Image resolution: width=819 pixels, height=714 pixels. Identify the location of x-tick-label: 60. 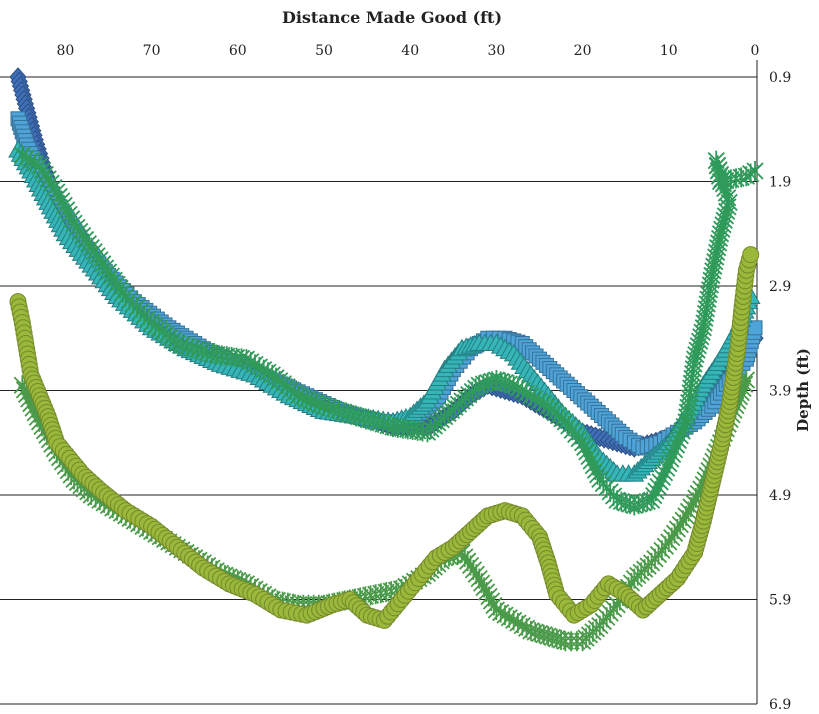
(238, 51).